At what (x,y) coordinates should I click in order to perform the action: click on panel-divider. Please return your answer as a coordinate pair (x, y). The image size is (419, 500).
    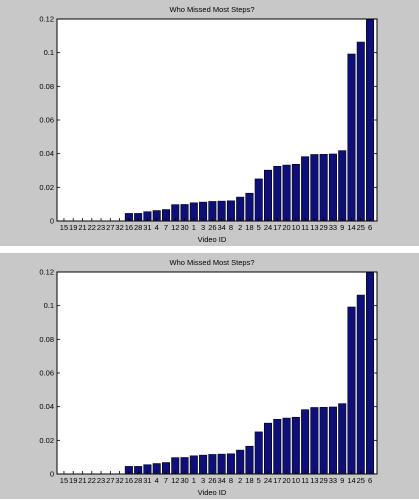
    Looking at the image, I should click on (209, 249).